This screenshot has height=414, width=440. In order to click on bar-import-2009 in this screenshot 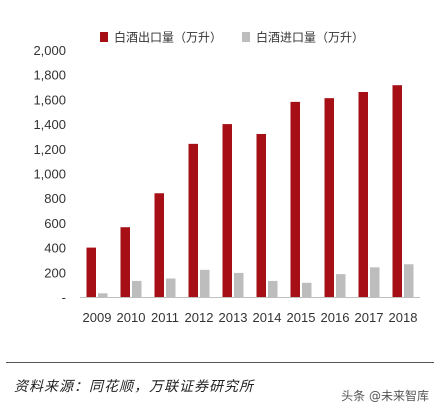, I will do `click(103, 295)`.